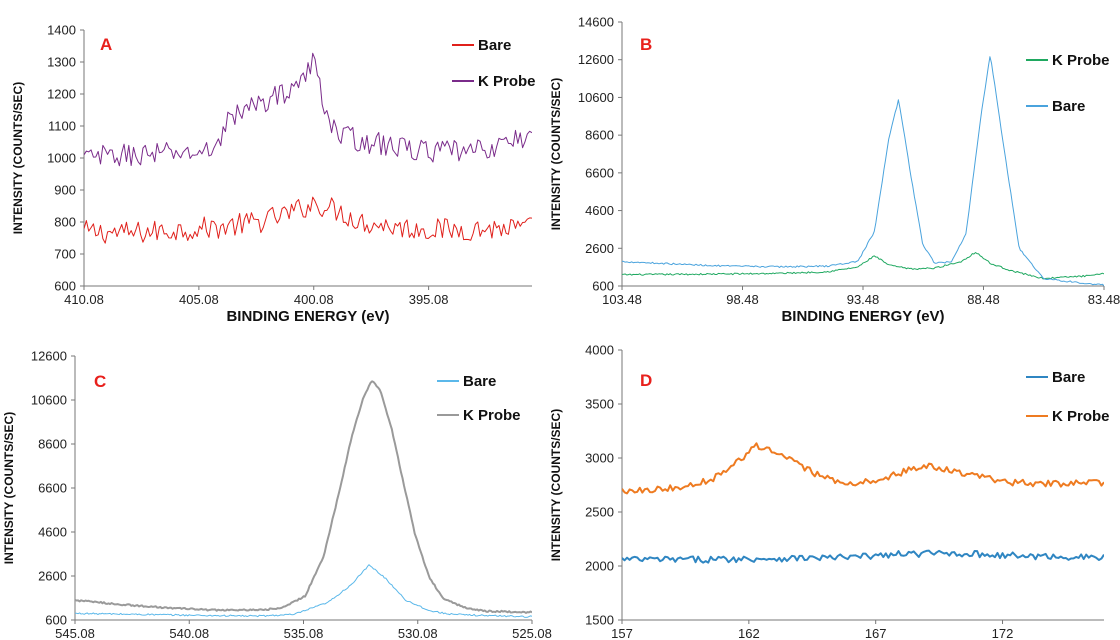 The image size is (1120, 640). What do you see at coordinates (100, 381) in the screenshot?
I see `panel-letter: C` at bounding box center [100, 381].